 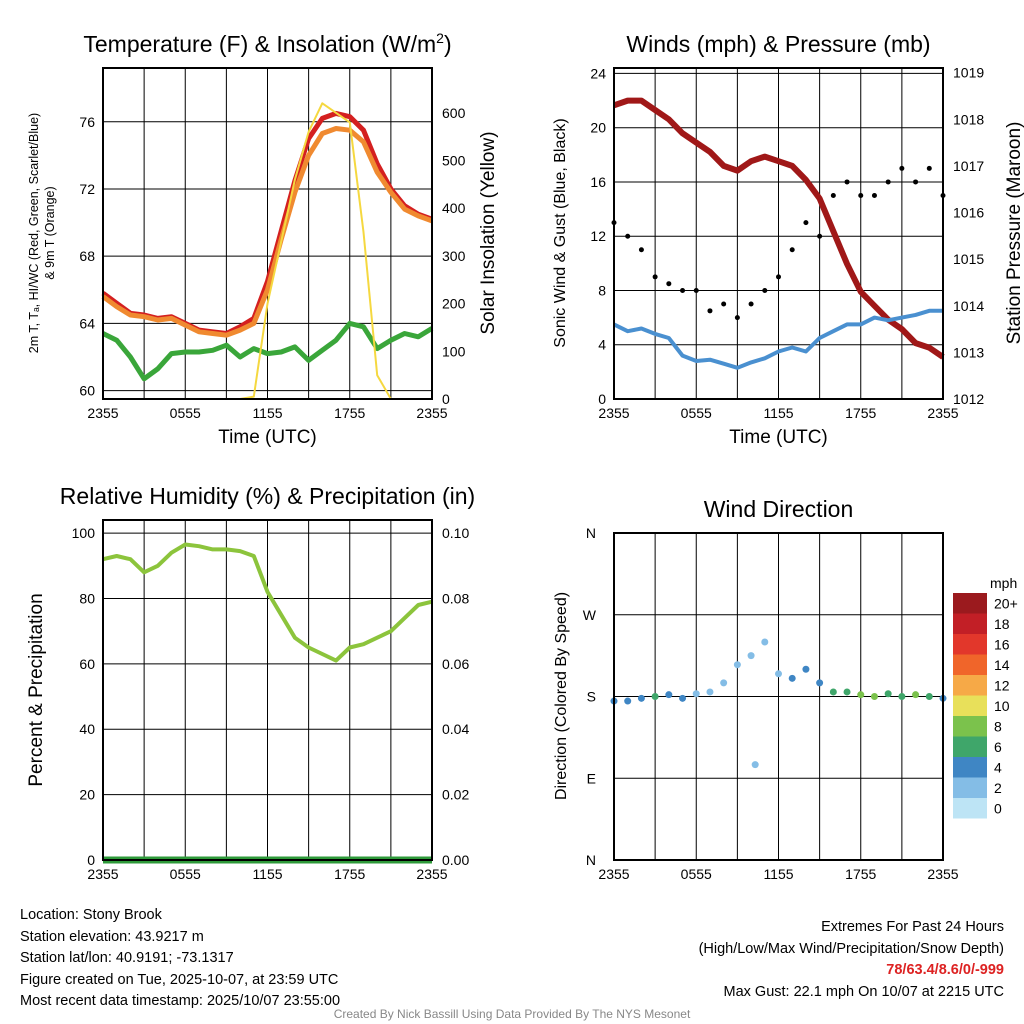 I want to click on y-axis-label: Direction (Colored By Speed), so click(x=561, y=696).